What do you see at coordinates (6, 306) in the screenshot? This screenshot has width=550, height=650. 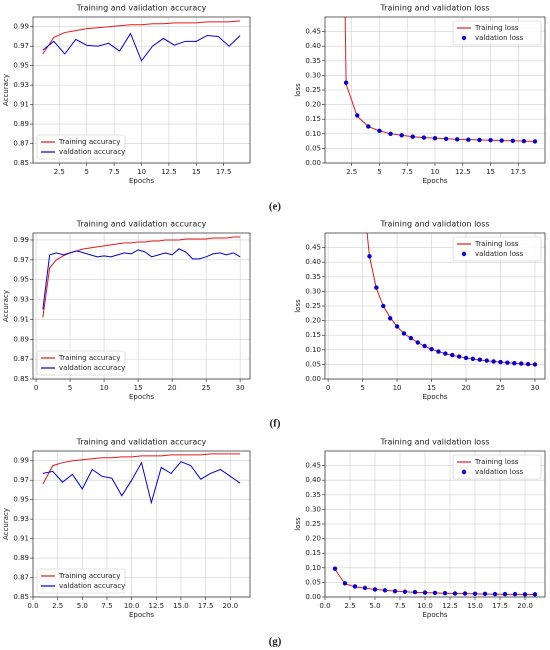 I see `y-axis-label: Accuracy` at bounding box center [6, 306].